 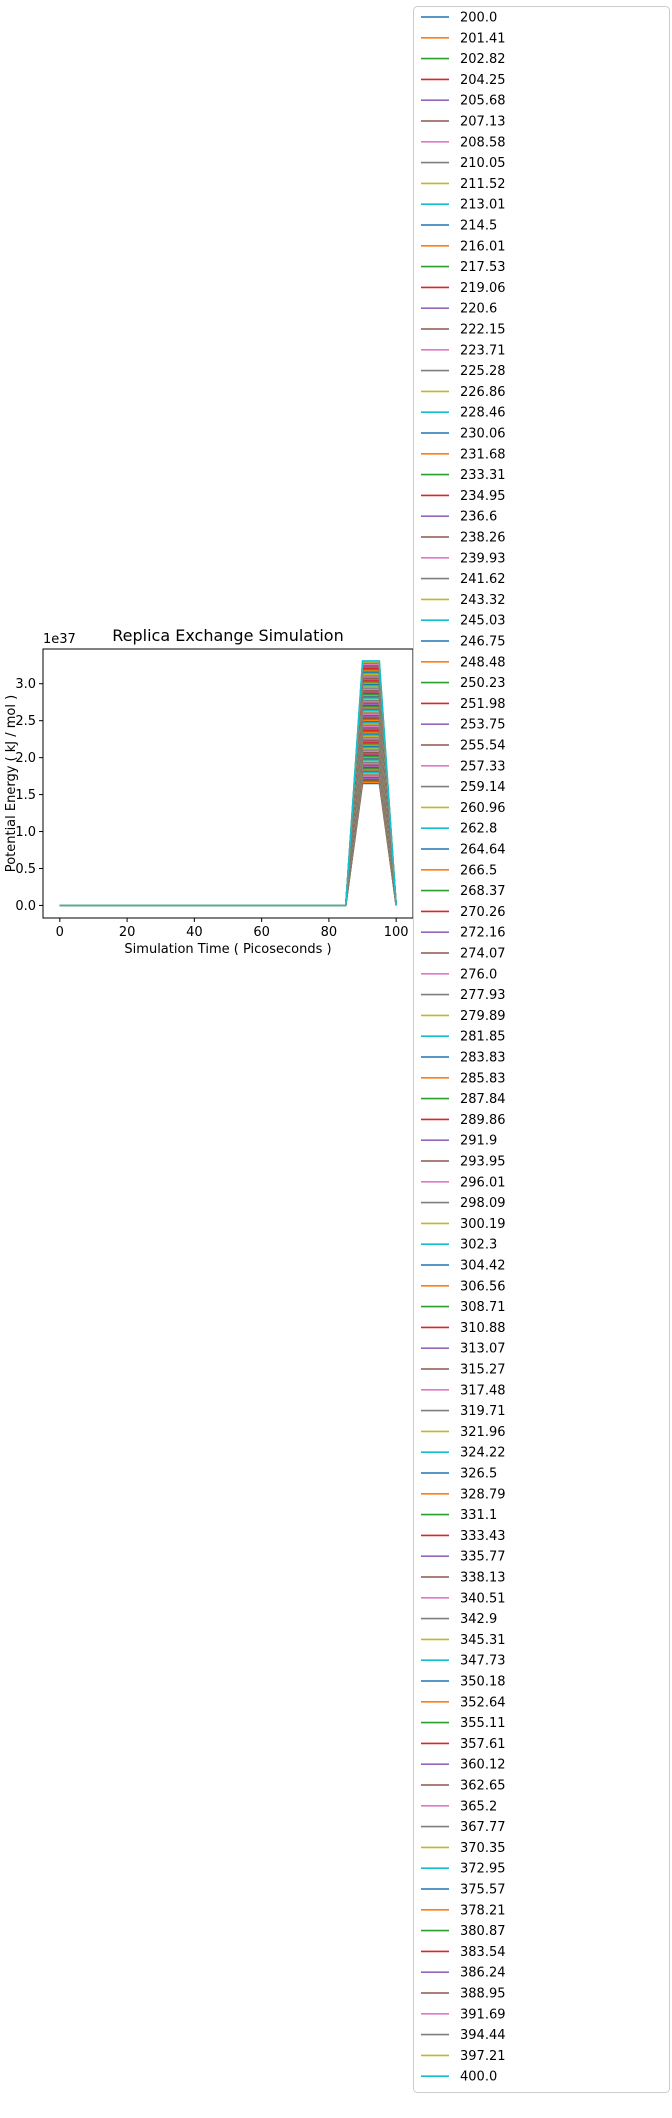 I want to click on legend-label: 233.31, so click(x=483, y=475).